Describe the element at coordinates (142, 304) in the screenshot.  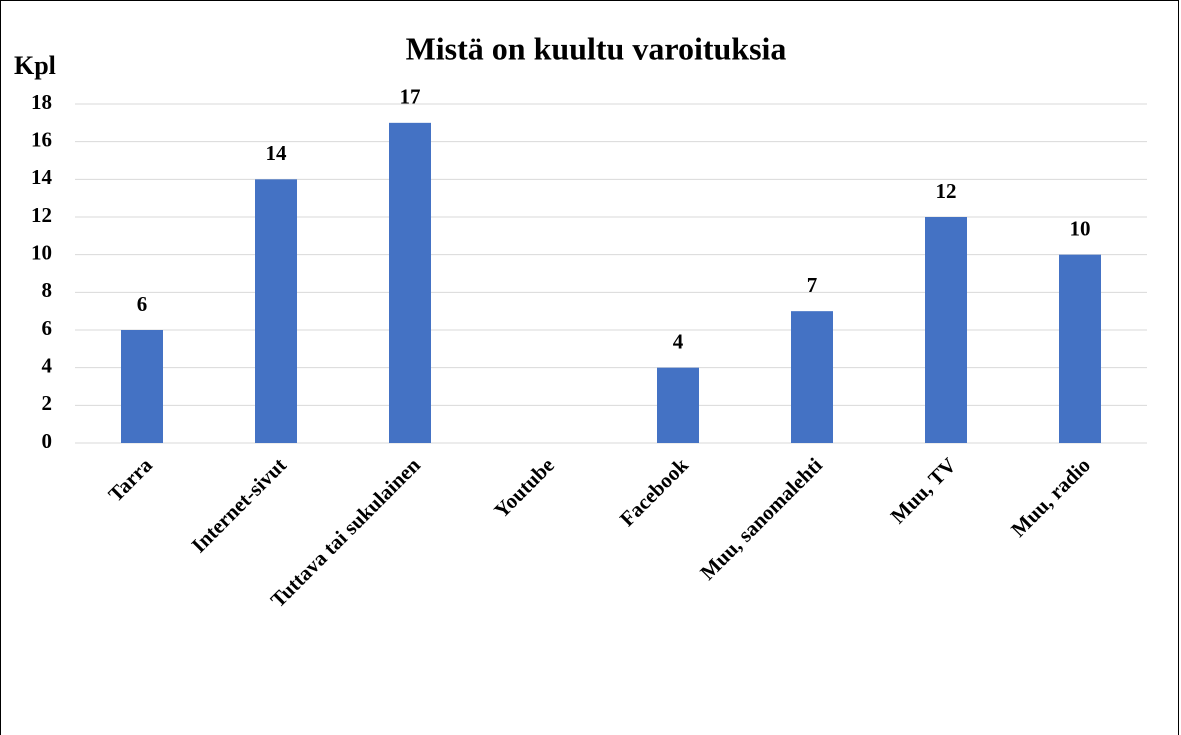
I see `data-label: 6` at that location.